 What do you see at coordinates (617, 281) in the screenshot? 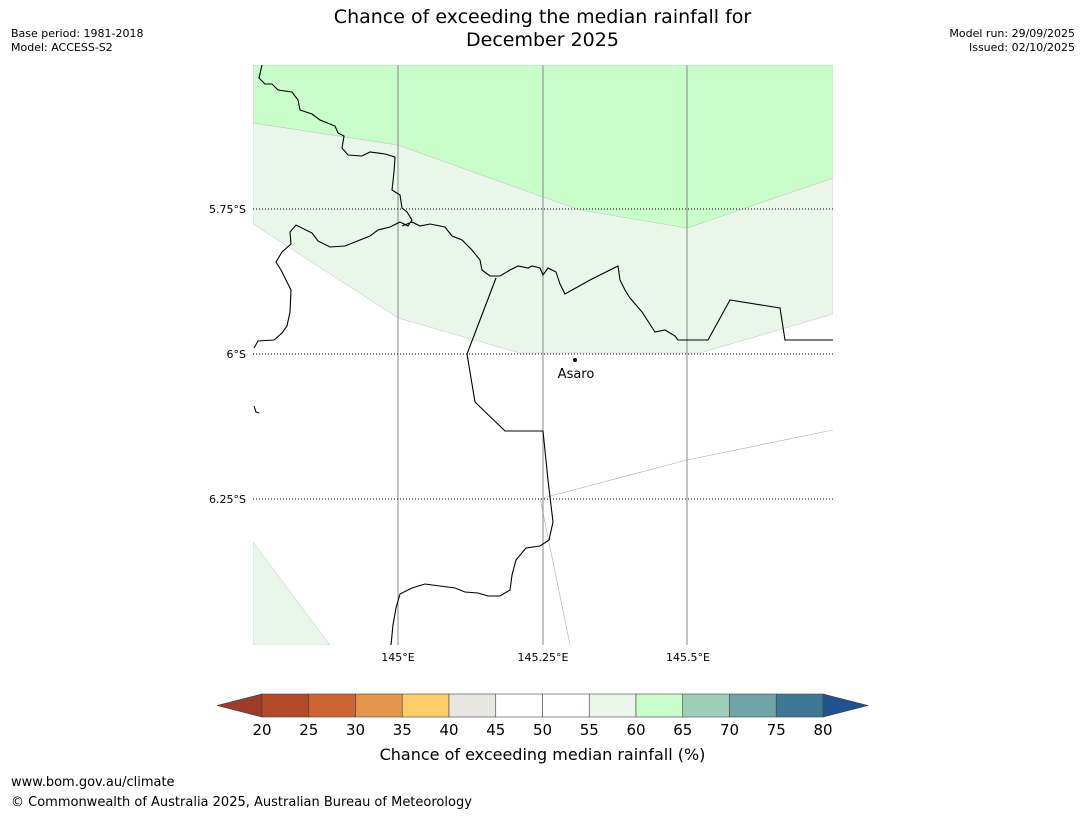
I see `province-border-central` at bounding box center [617, 281].